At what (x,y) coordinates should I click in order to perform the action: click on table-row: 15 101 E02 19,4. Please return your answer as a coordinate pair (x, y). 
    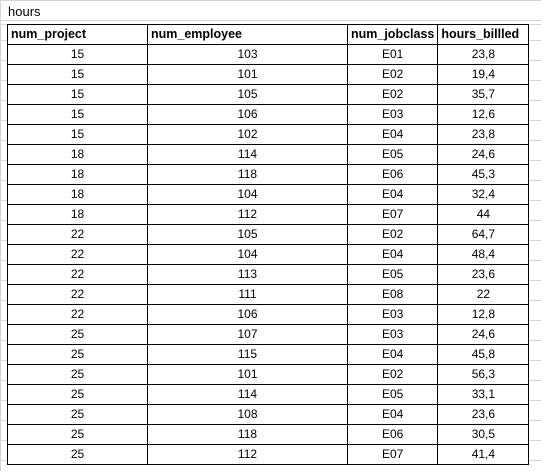
    Looking at the image, I should click on (268, 74).